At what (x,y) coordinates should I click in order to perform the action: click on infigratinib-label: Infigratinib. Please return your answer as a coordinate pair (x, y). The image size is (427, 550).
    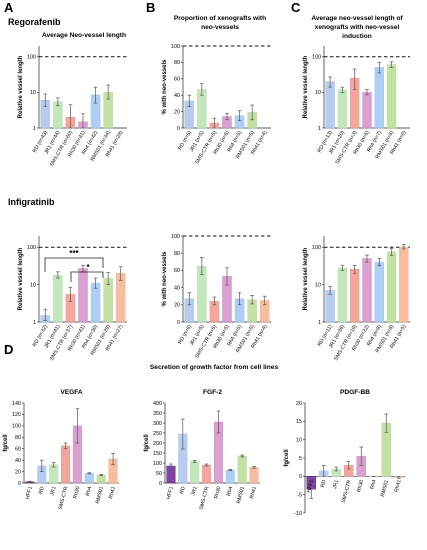
    Looking at the image, I should click on (31, 202).